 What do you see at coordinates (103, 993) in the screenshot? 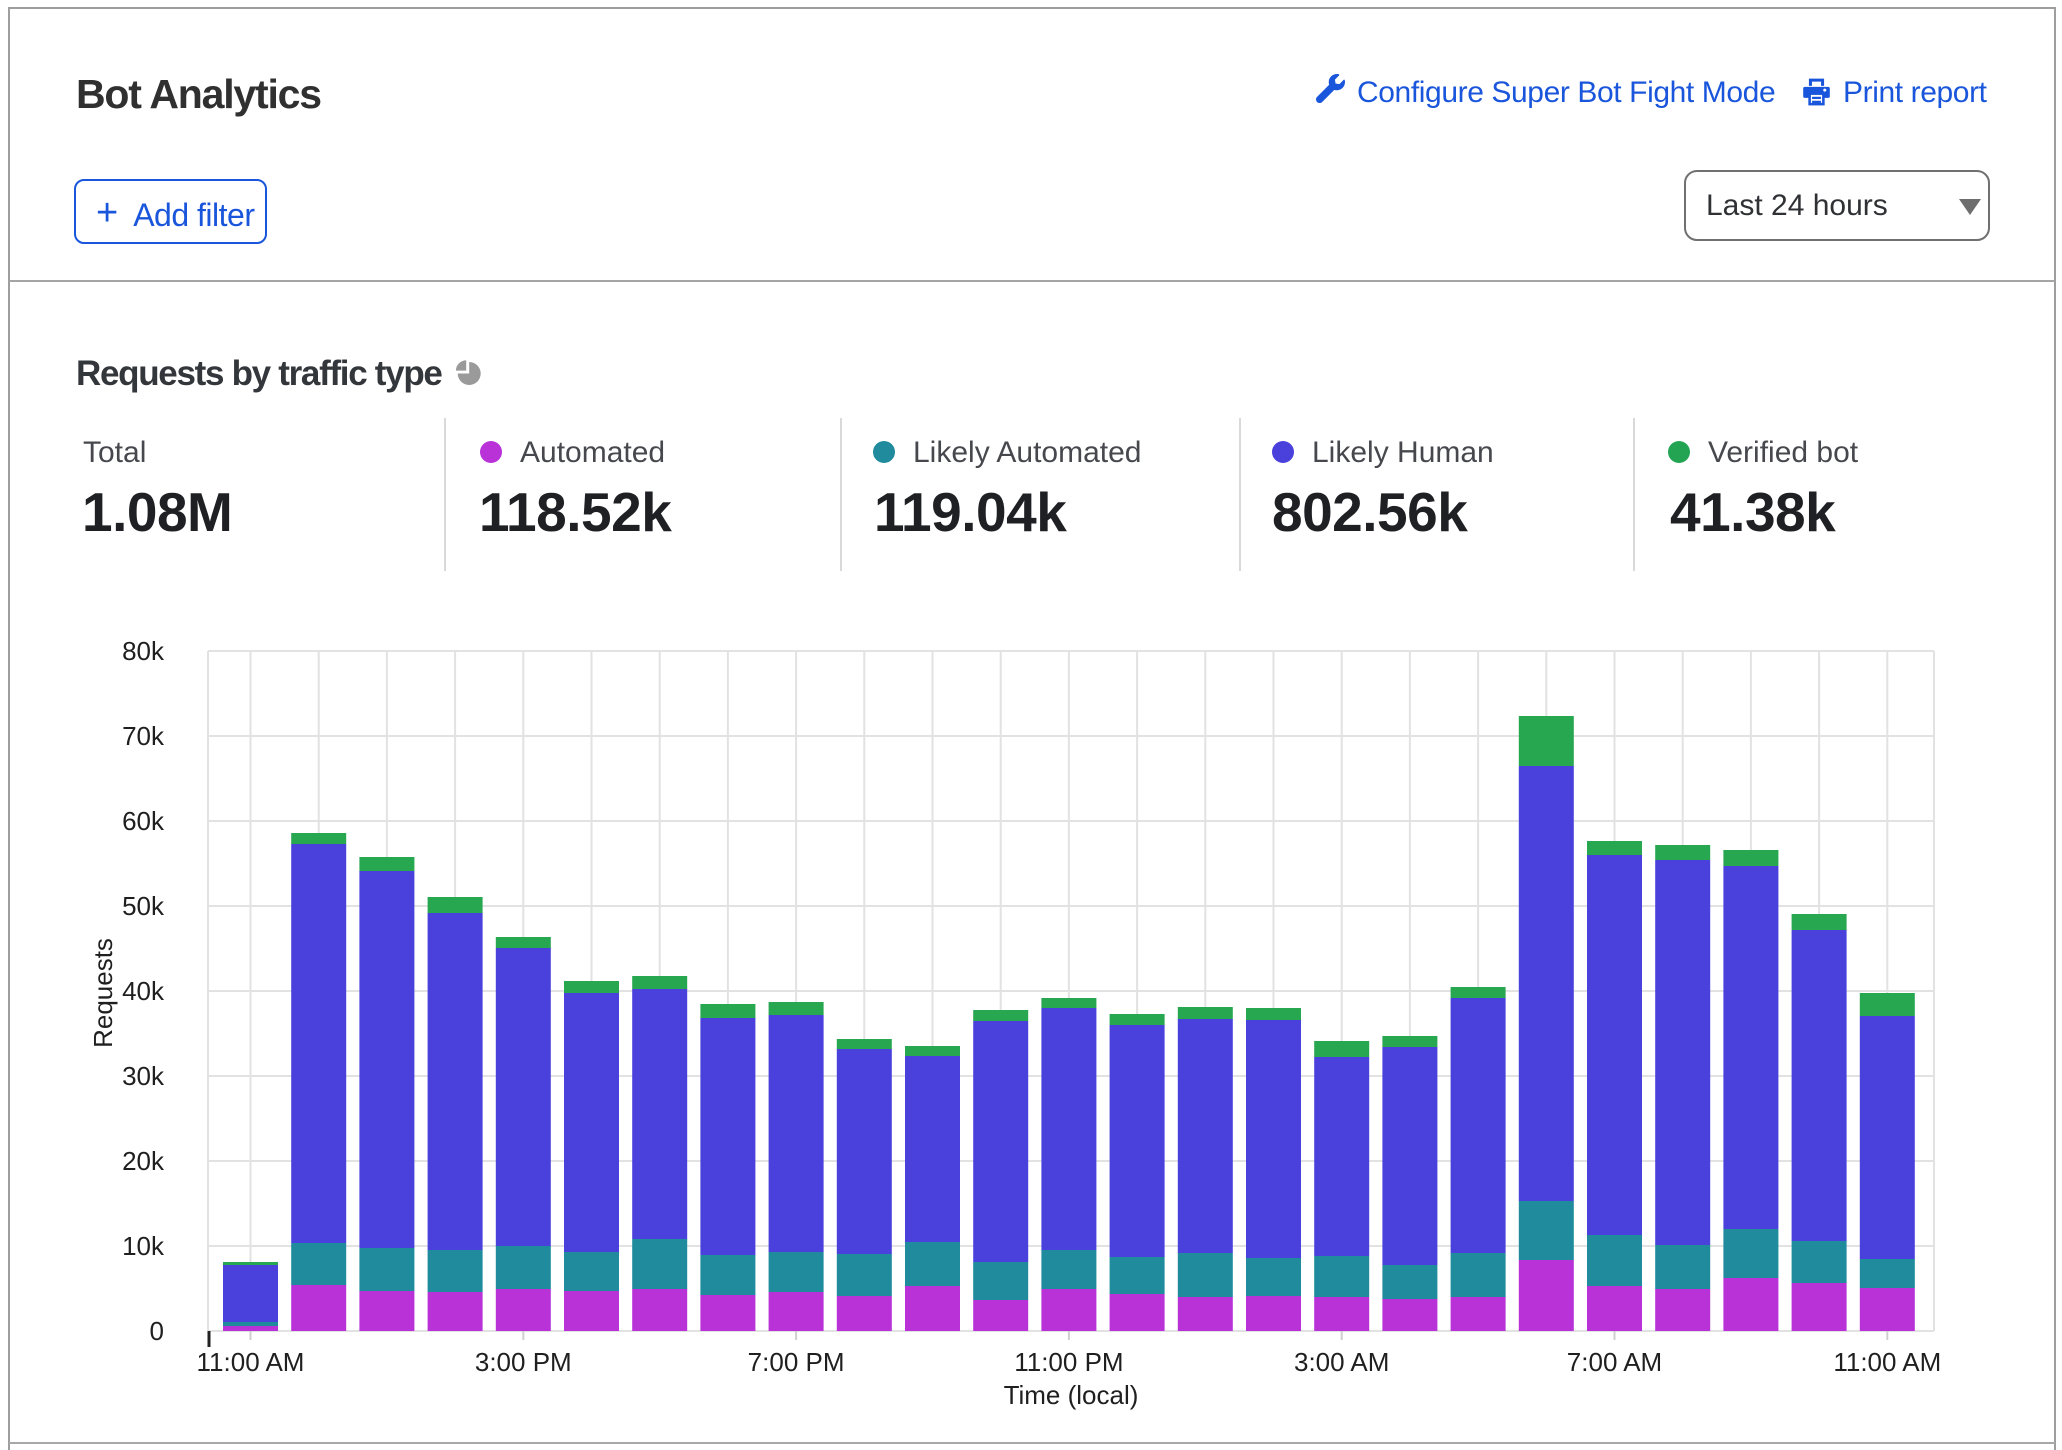
I see `svg-text: Requests` at bounding box center [103, 993].